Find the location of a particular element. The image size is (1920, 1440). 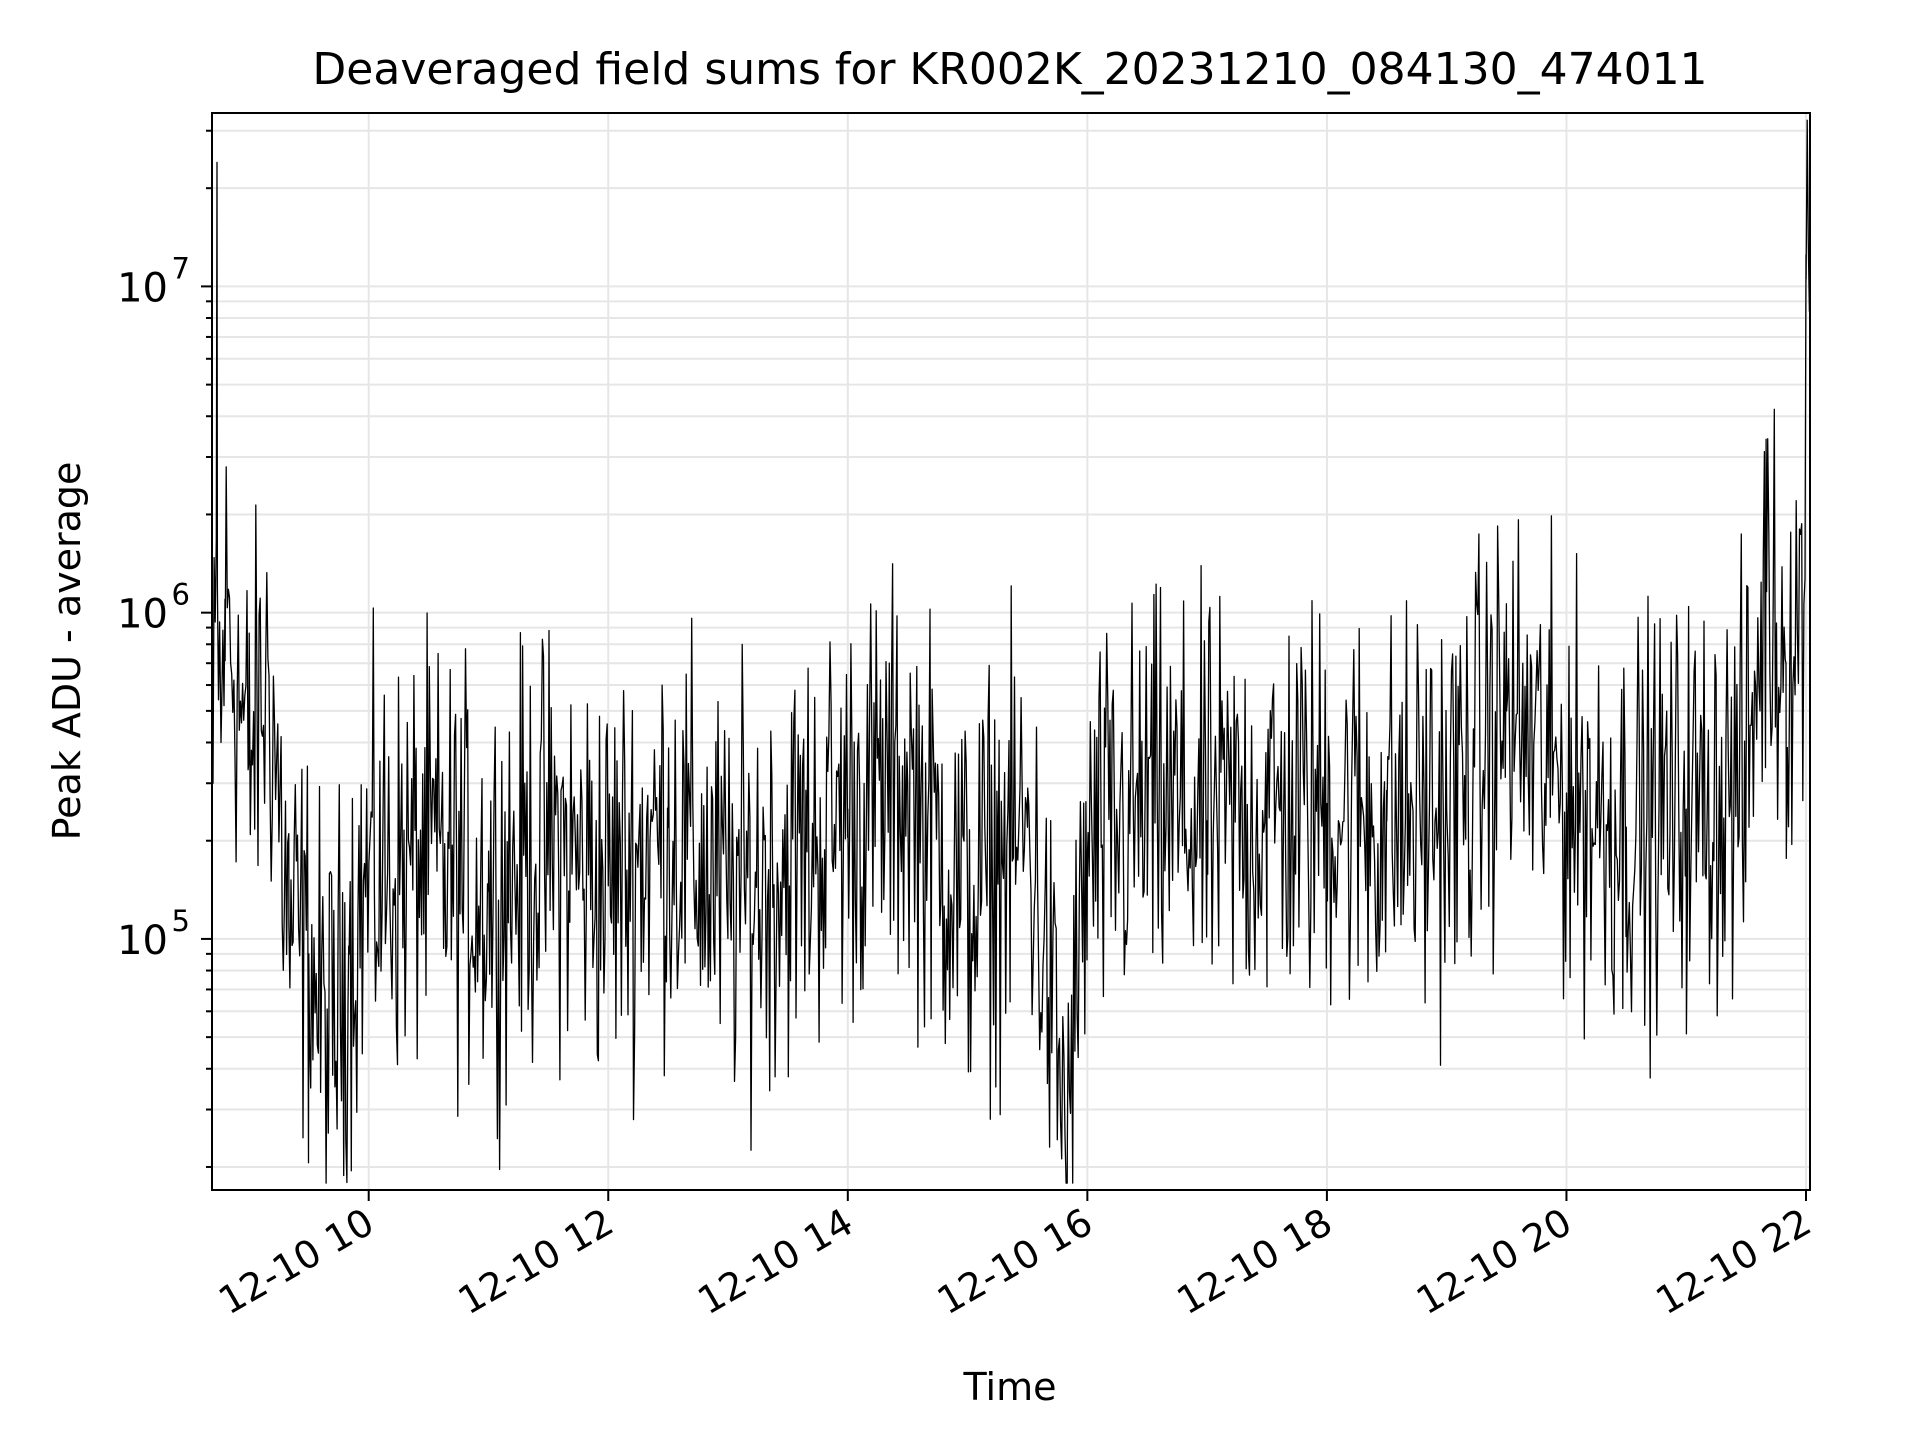

y-tick-exponent: 5 is located at coordinates (181, 921).